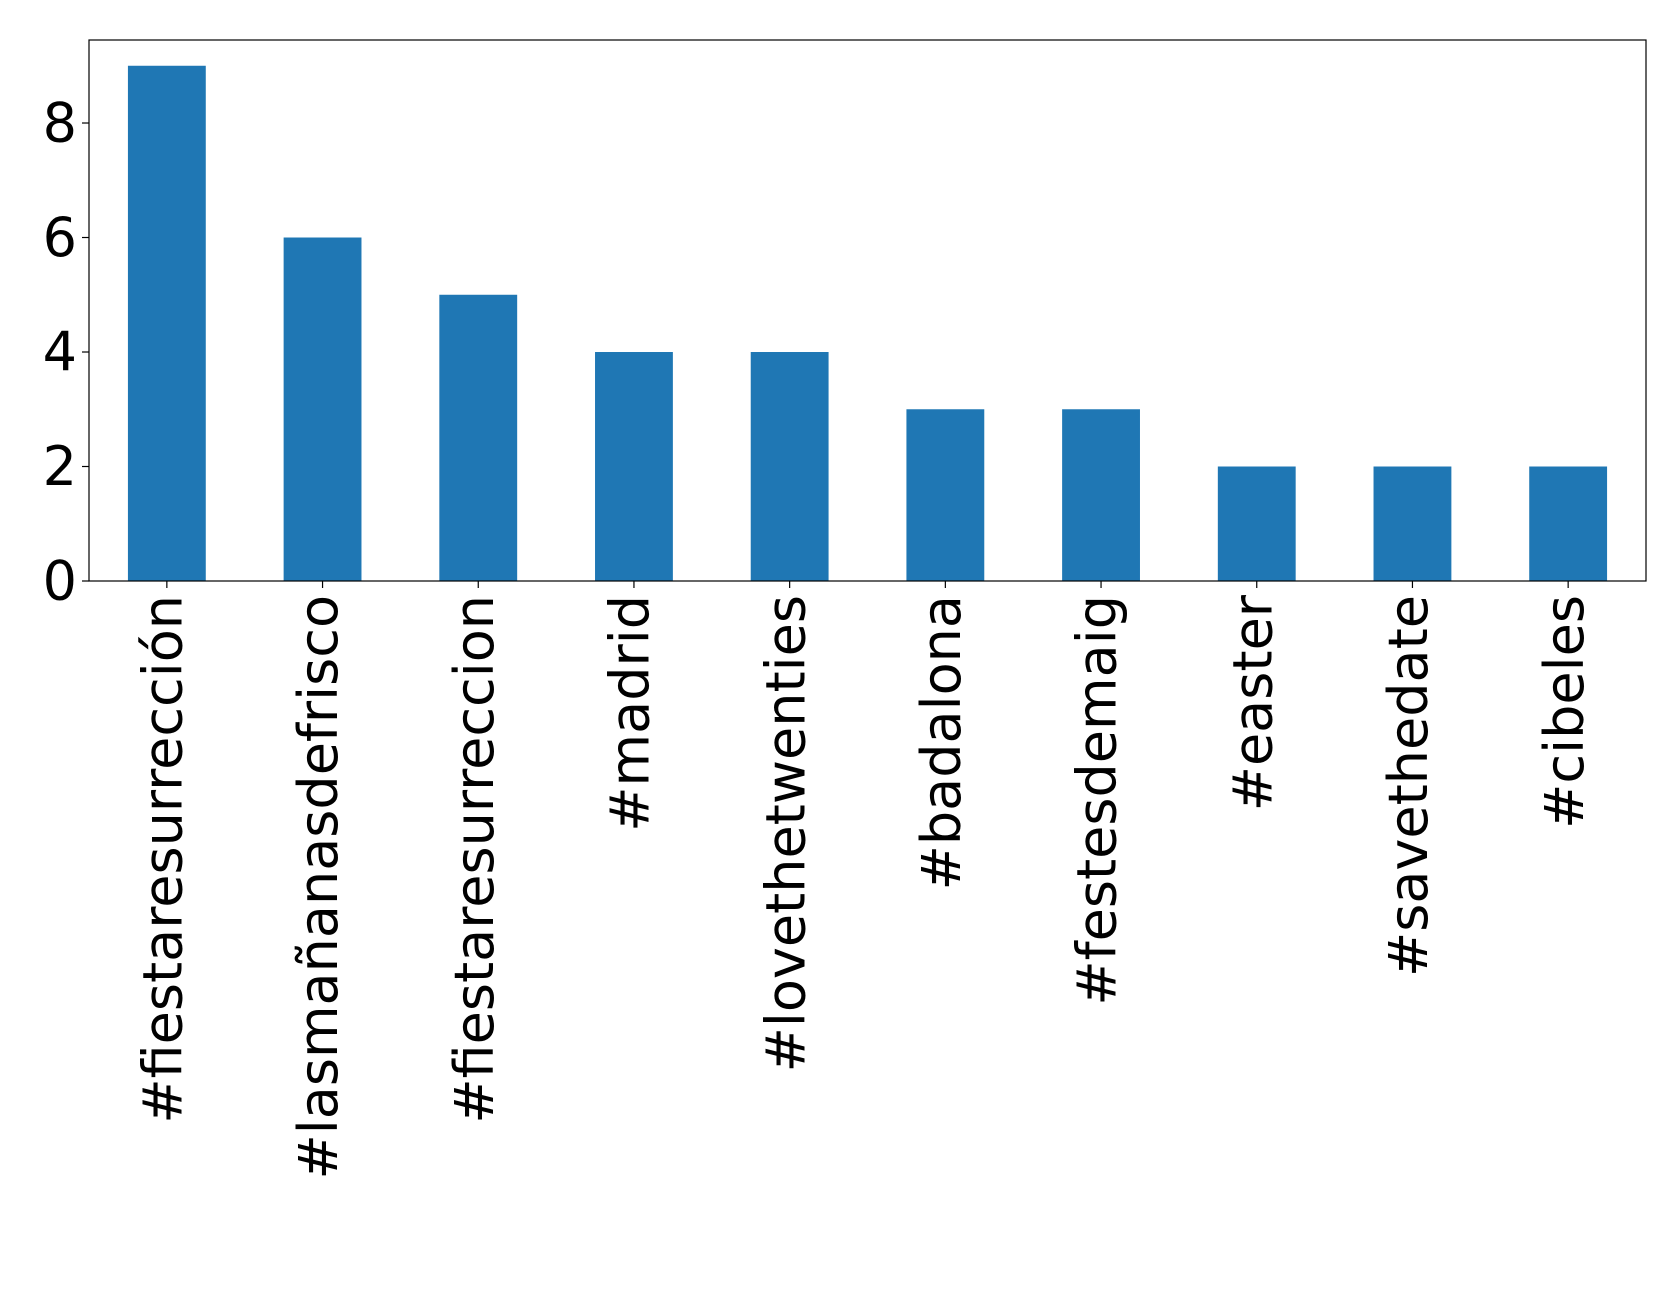  Describe the element at coordinates (1408, 786) in the screenshot. I see `x-tick-label: #savethedate` at that location.